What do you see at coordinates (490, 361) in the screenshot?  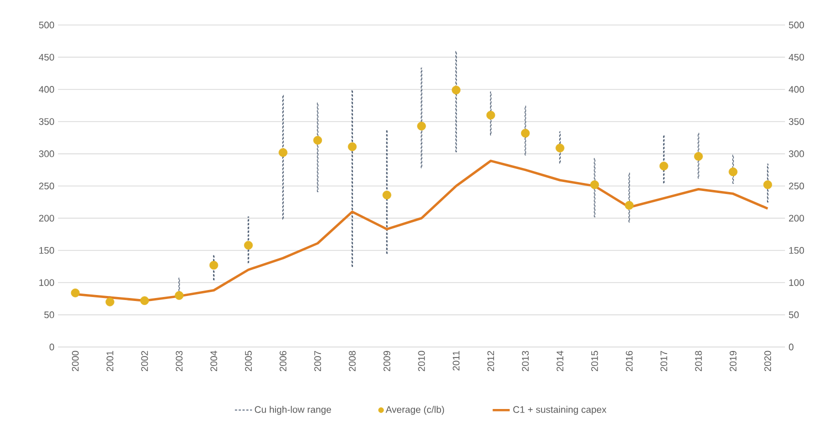 I see `x-tick-label: 2012` at bounding box center [490, 361].